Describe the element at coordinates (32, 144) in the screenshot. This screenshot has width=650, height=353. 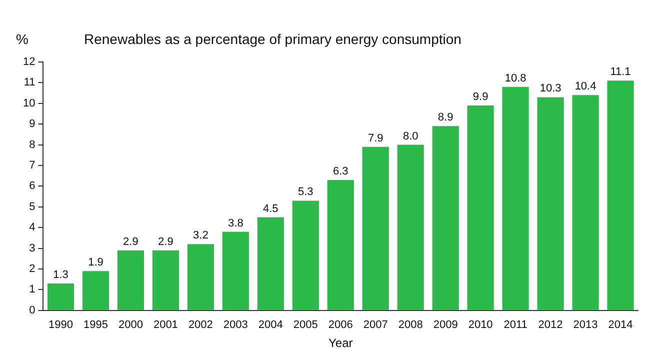
I see `y-tick-label: 8` at that location.